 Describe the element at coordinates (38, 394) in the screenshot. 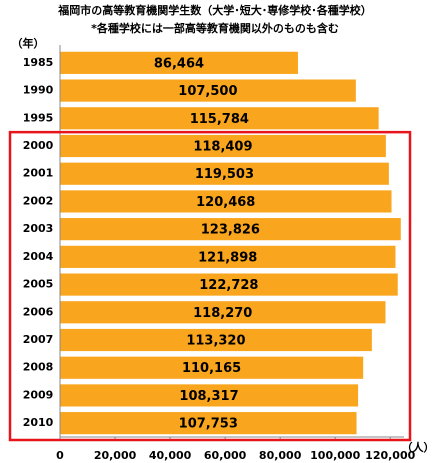

I see `y-tick-label: 2009` at that location.